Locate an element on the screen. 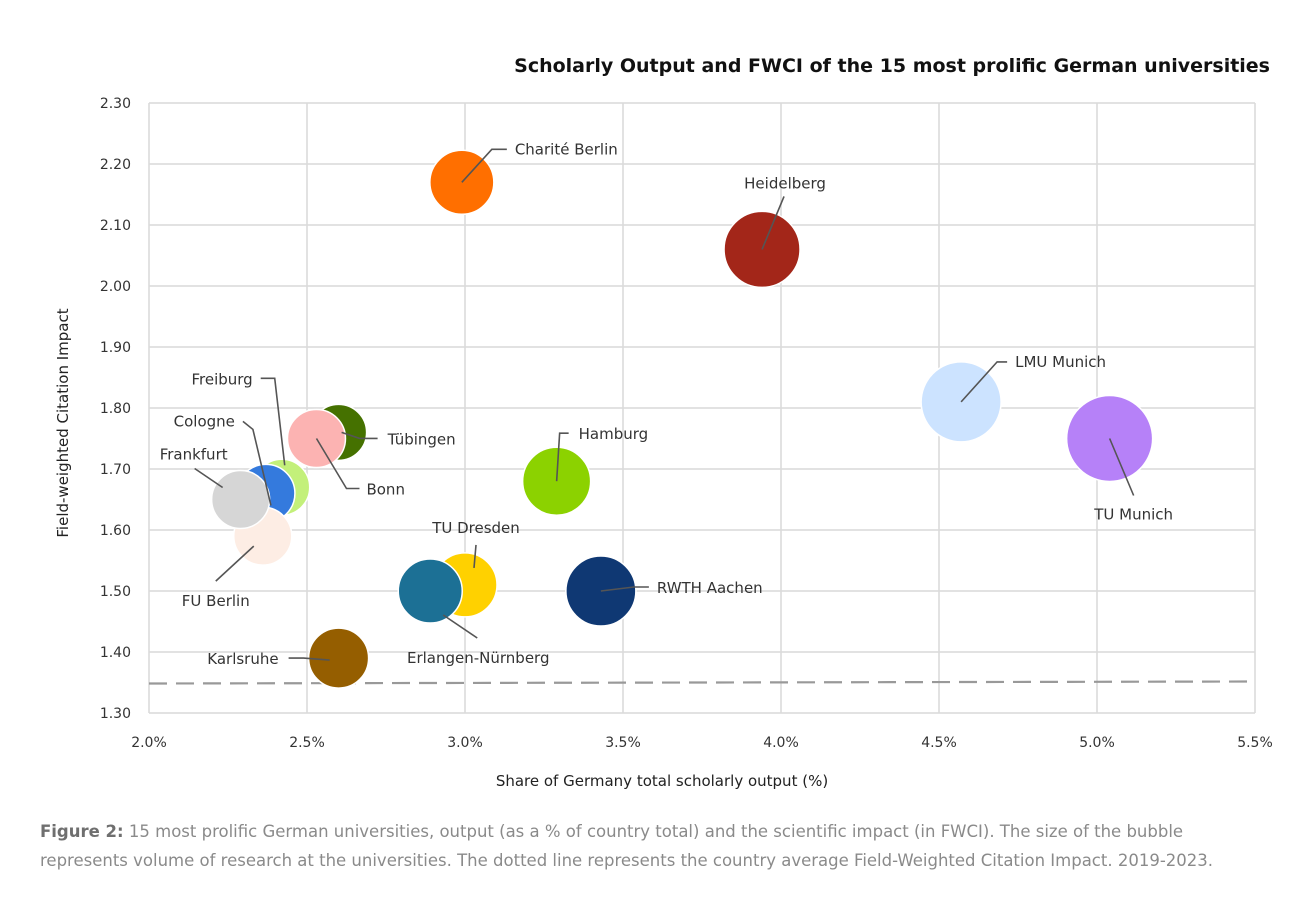 The height and width of the screenshot is (915, 1306). bubble-label: Freiburg is located at coordinates (221, 379).